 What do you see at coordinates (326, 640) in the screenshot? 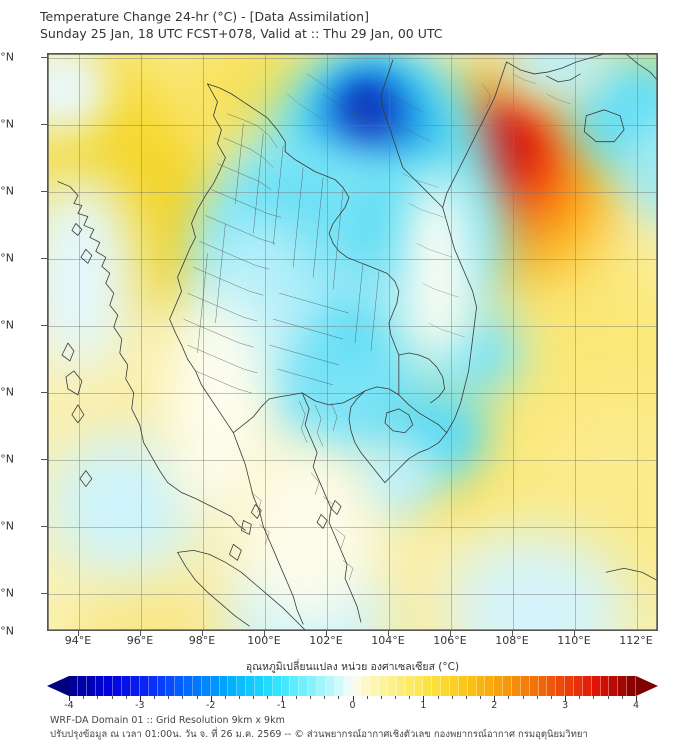
I see `xtick-label: 102°E` at bounding box center [326, 640].